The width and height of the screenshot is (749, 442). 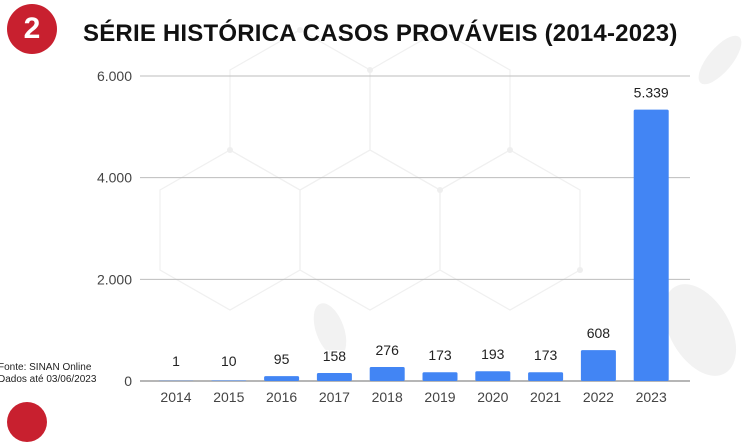 I want to click on x-tick-label: 2023, so click(x=651, y=397).